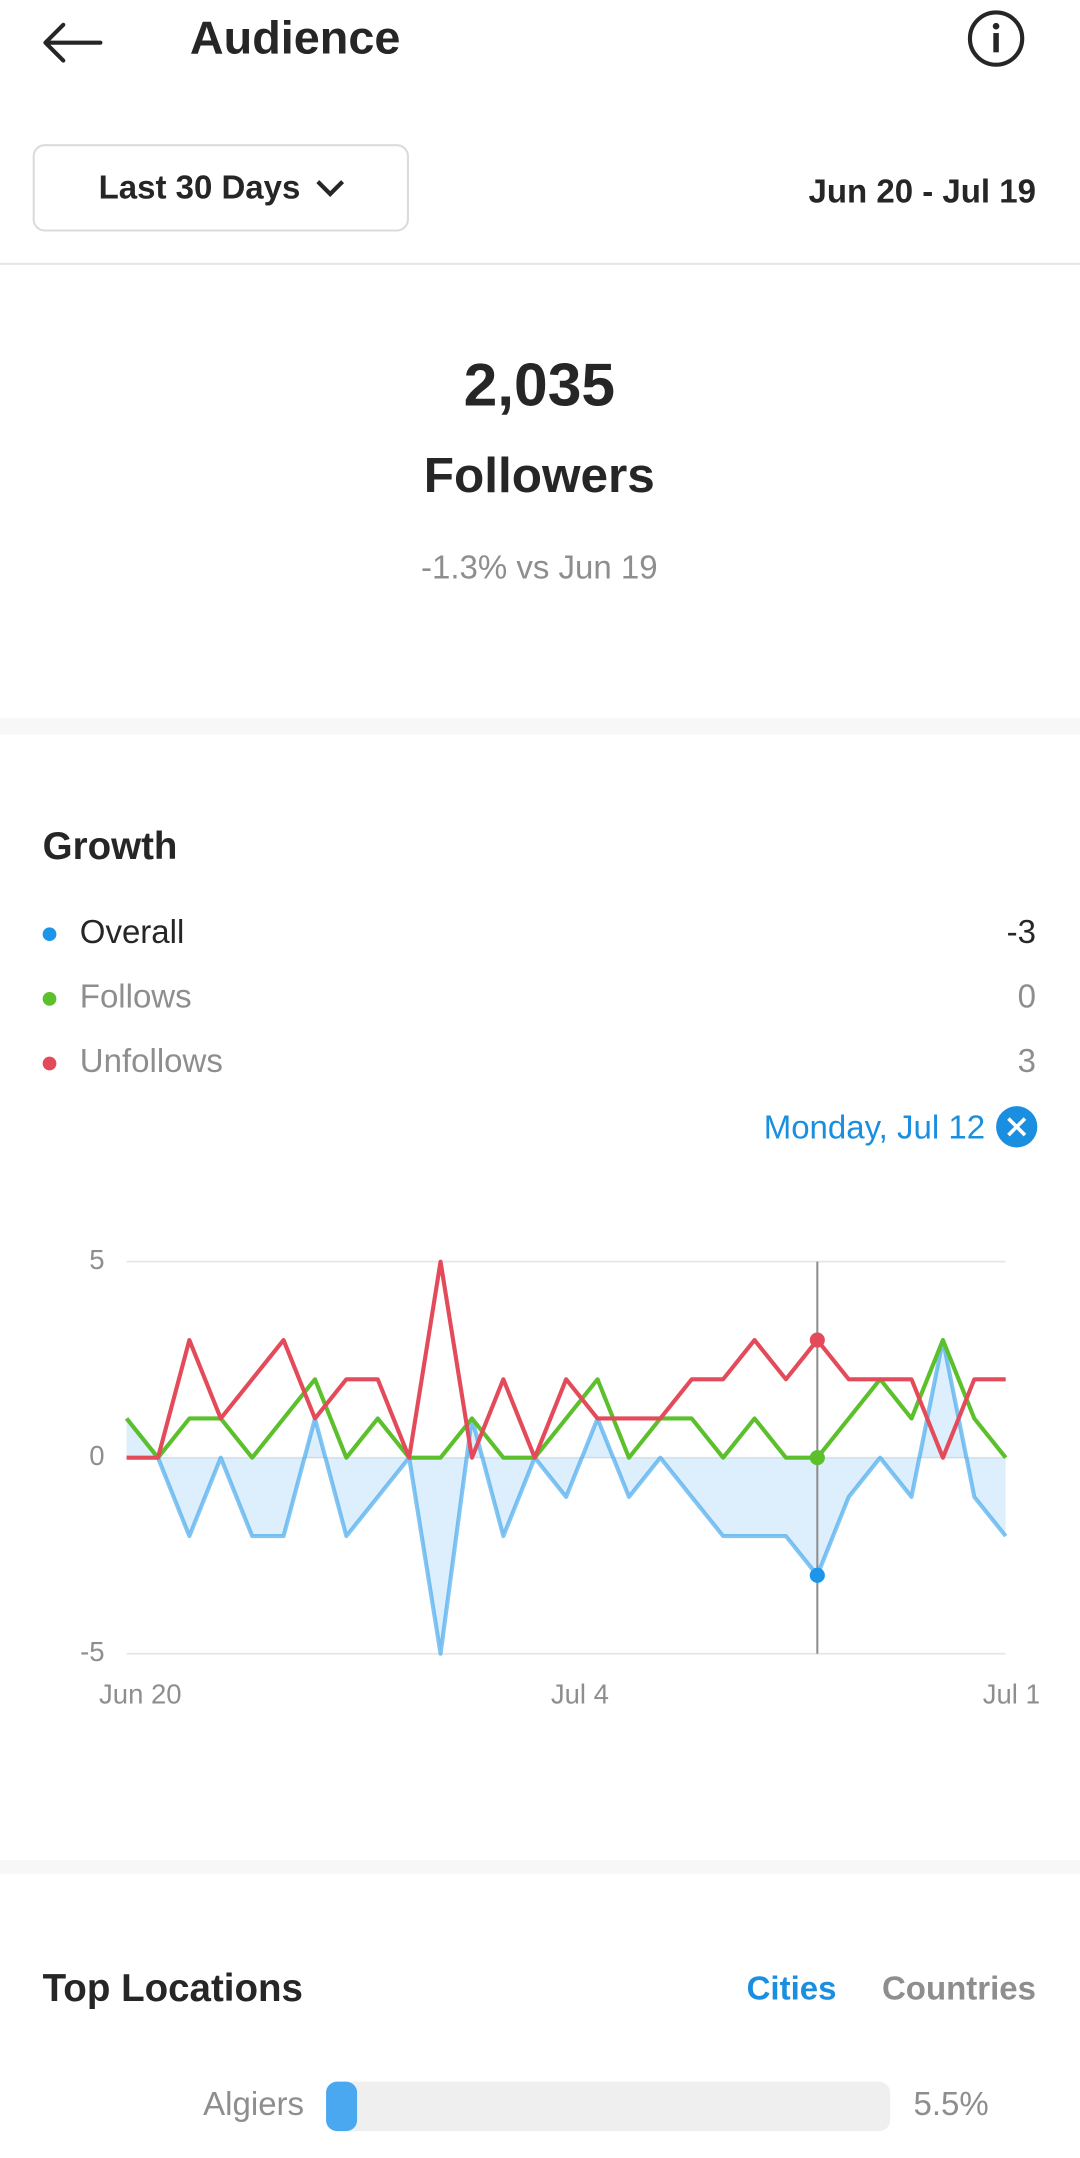 The height and width of the screenshot is (2158, 1080). What do you see at coordinates (1019, 1694) in the screenshot?
I see `x-tick-label: Jul 18` at bounding box center [1019, 1694].